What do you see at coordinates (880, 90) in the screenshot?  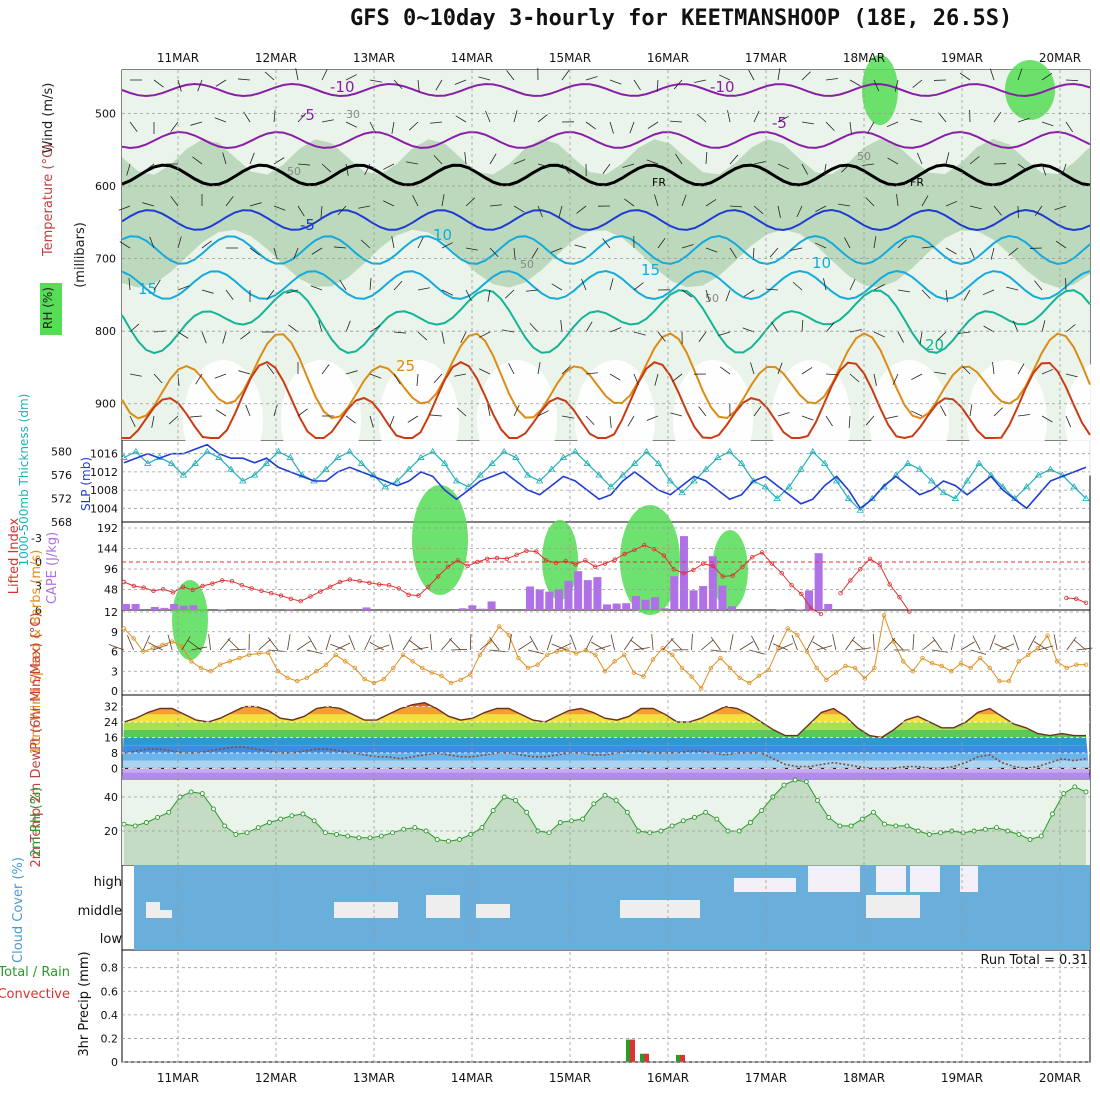 I see `rh-humid-cell` at bounding box center [880, 90].